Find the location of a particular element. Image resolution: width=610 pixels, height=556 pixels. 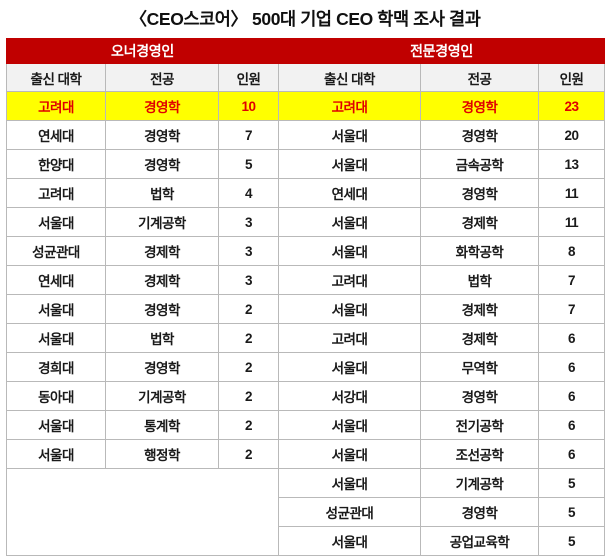

table-row: 고려대 경영학 10 고려대 경영학 23 is located at coordinates (306, 106).